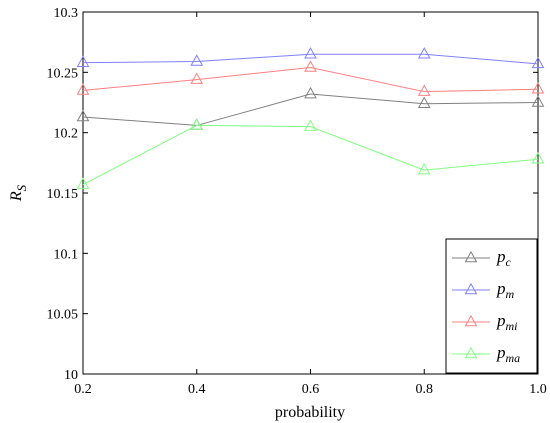 This screenshot has width=550, height=423. I want to click on series-p-m, so click(310, 58).